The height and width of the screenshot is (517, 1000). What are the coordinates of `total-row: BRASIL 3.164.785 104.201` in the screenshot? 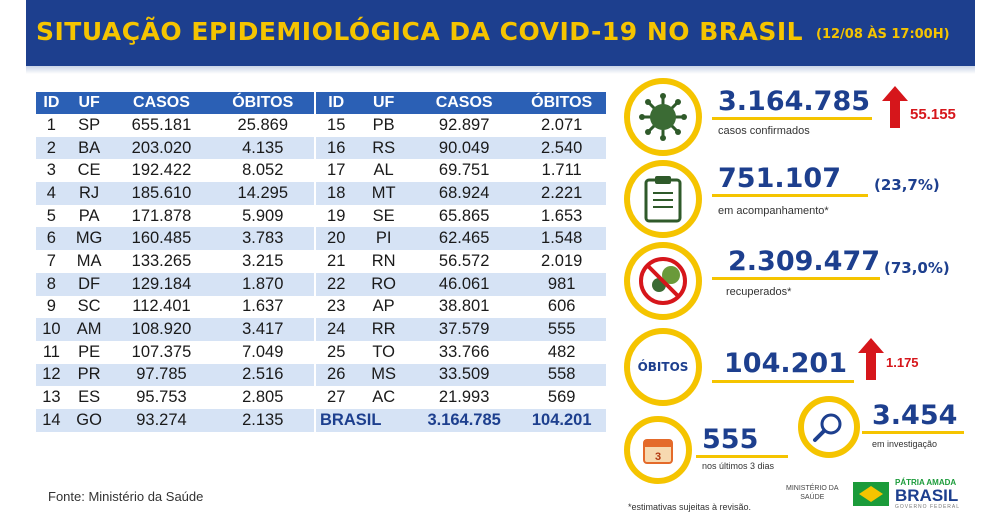 It's located at (461, 420).